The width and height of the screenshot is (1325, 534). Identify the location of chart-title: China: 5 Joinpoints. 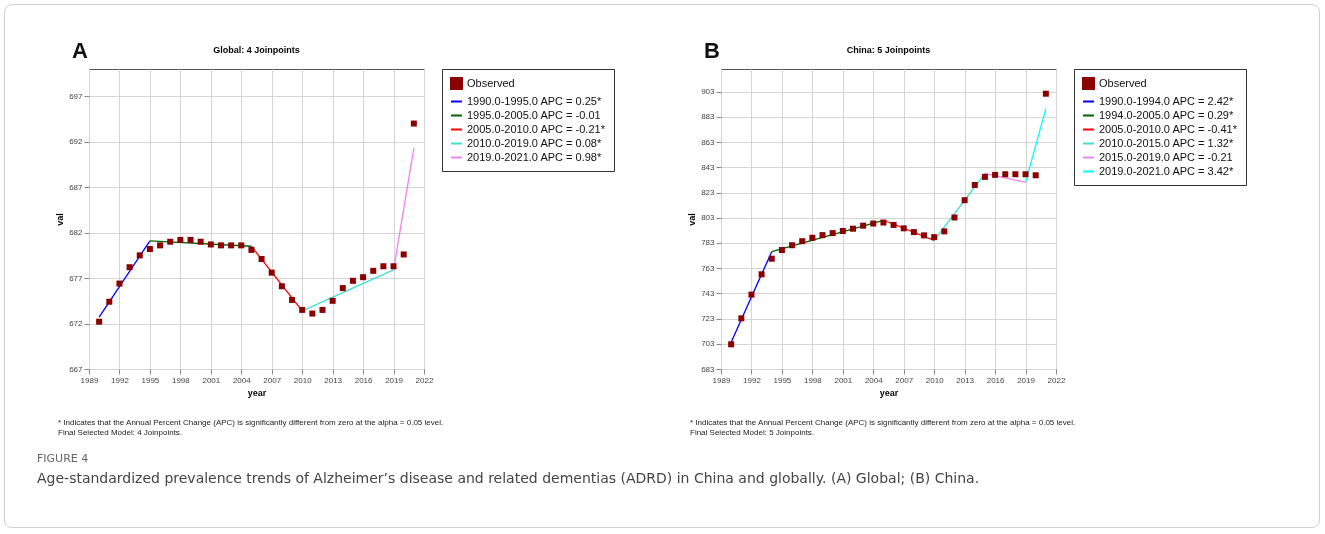
(888, 49).